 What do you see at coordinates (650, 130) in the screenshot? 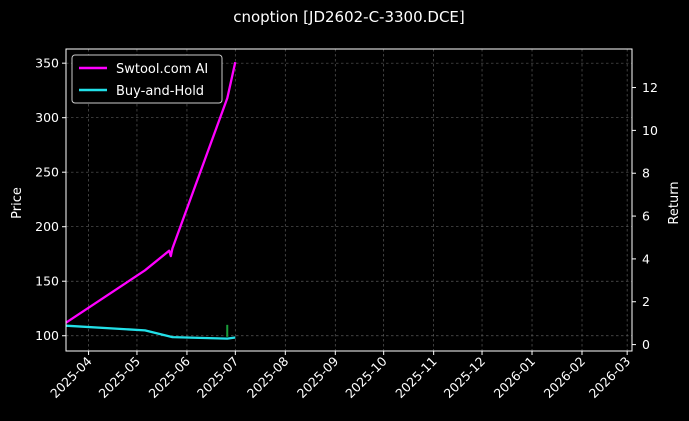
I see `y-right-tick-label: 10` at bounding box center [650, 130].